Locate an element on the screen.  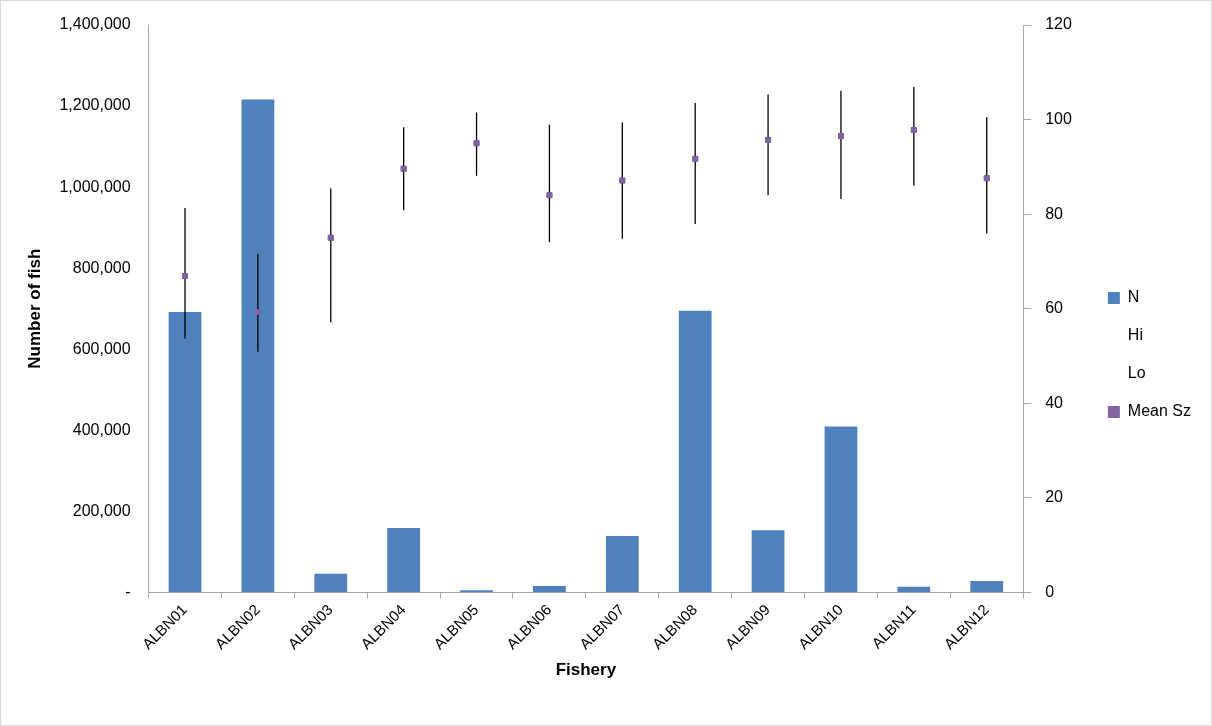
y2-tick-label: 40 is located at coordinates (1054, 402).